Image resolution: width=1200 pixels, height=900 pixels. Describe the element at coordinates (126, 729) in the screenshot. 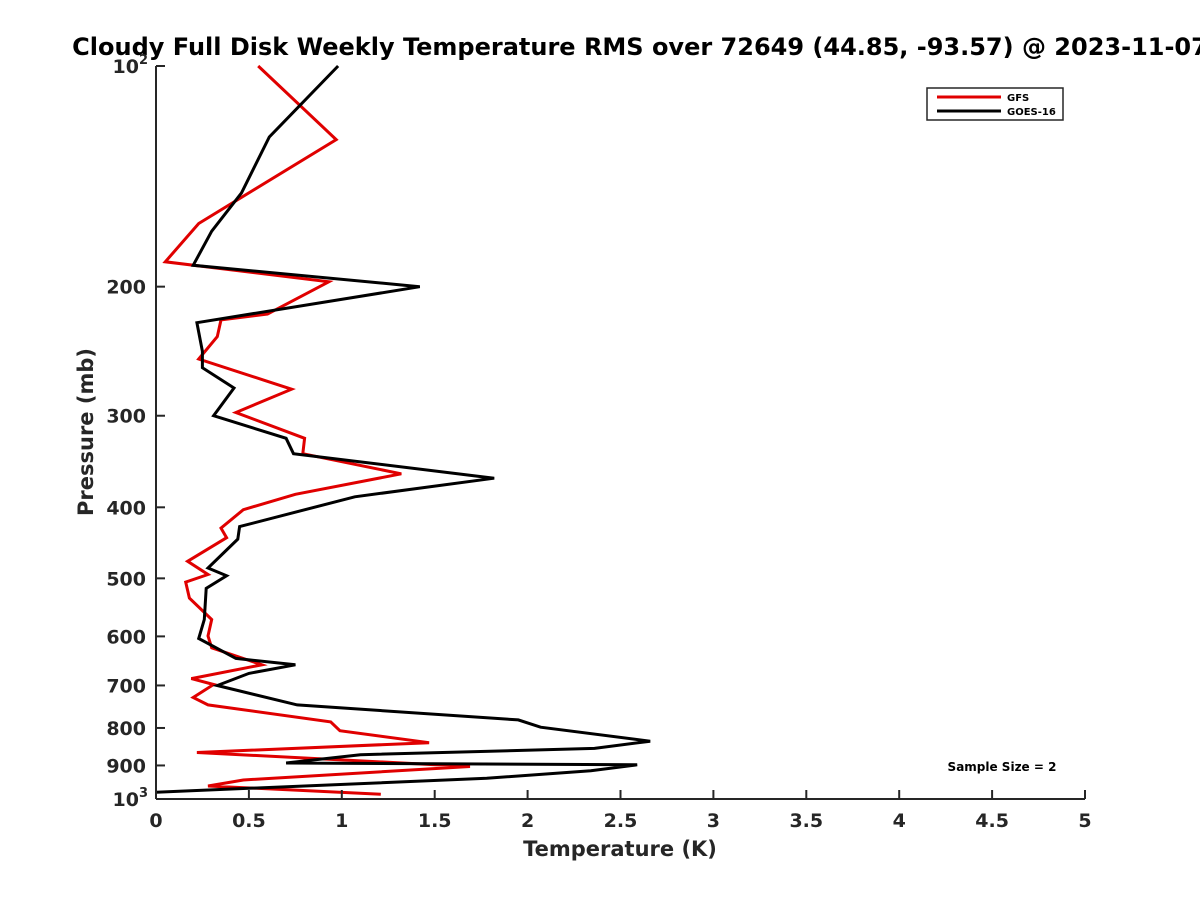

I see `y-tick-label: 800` at that location.